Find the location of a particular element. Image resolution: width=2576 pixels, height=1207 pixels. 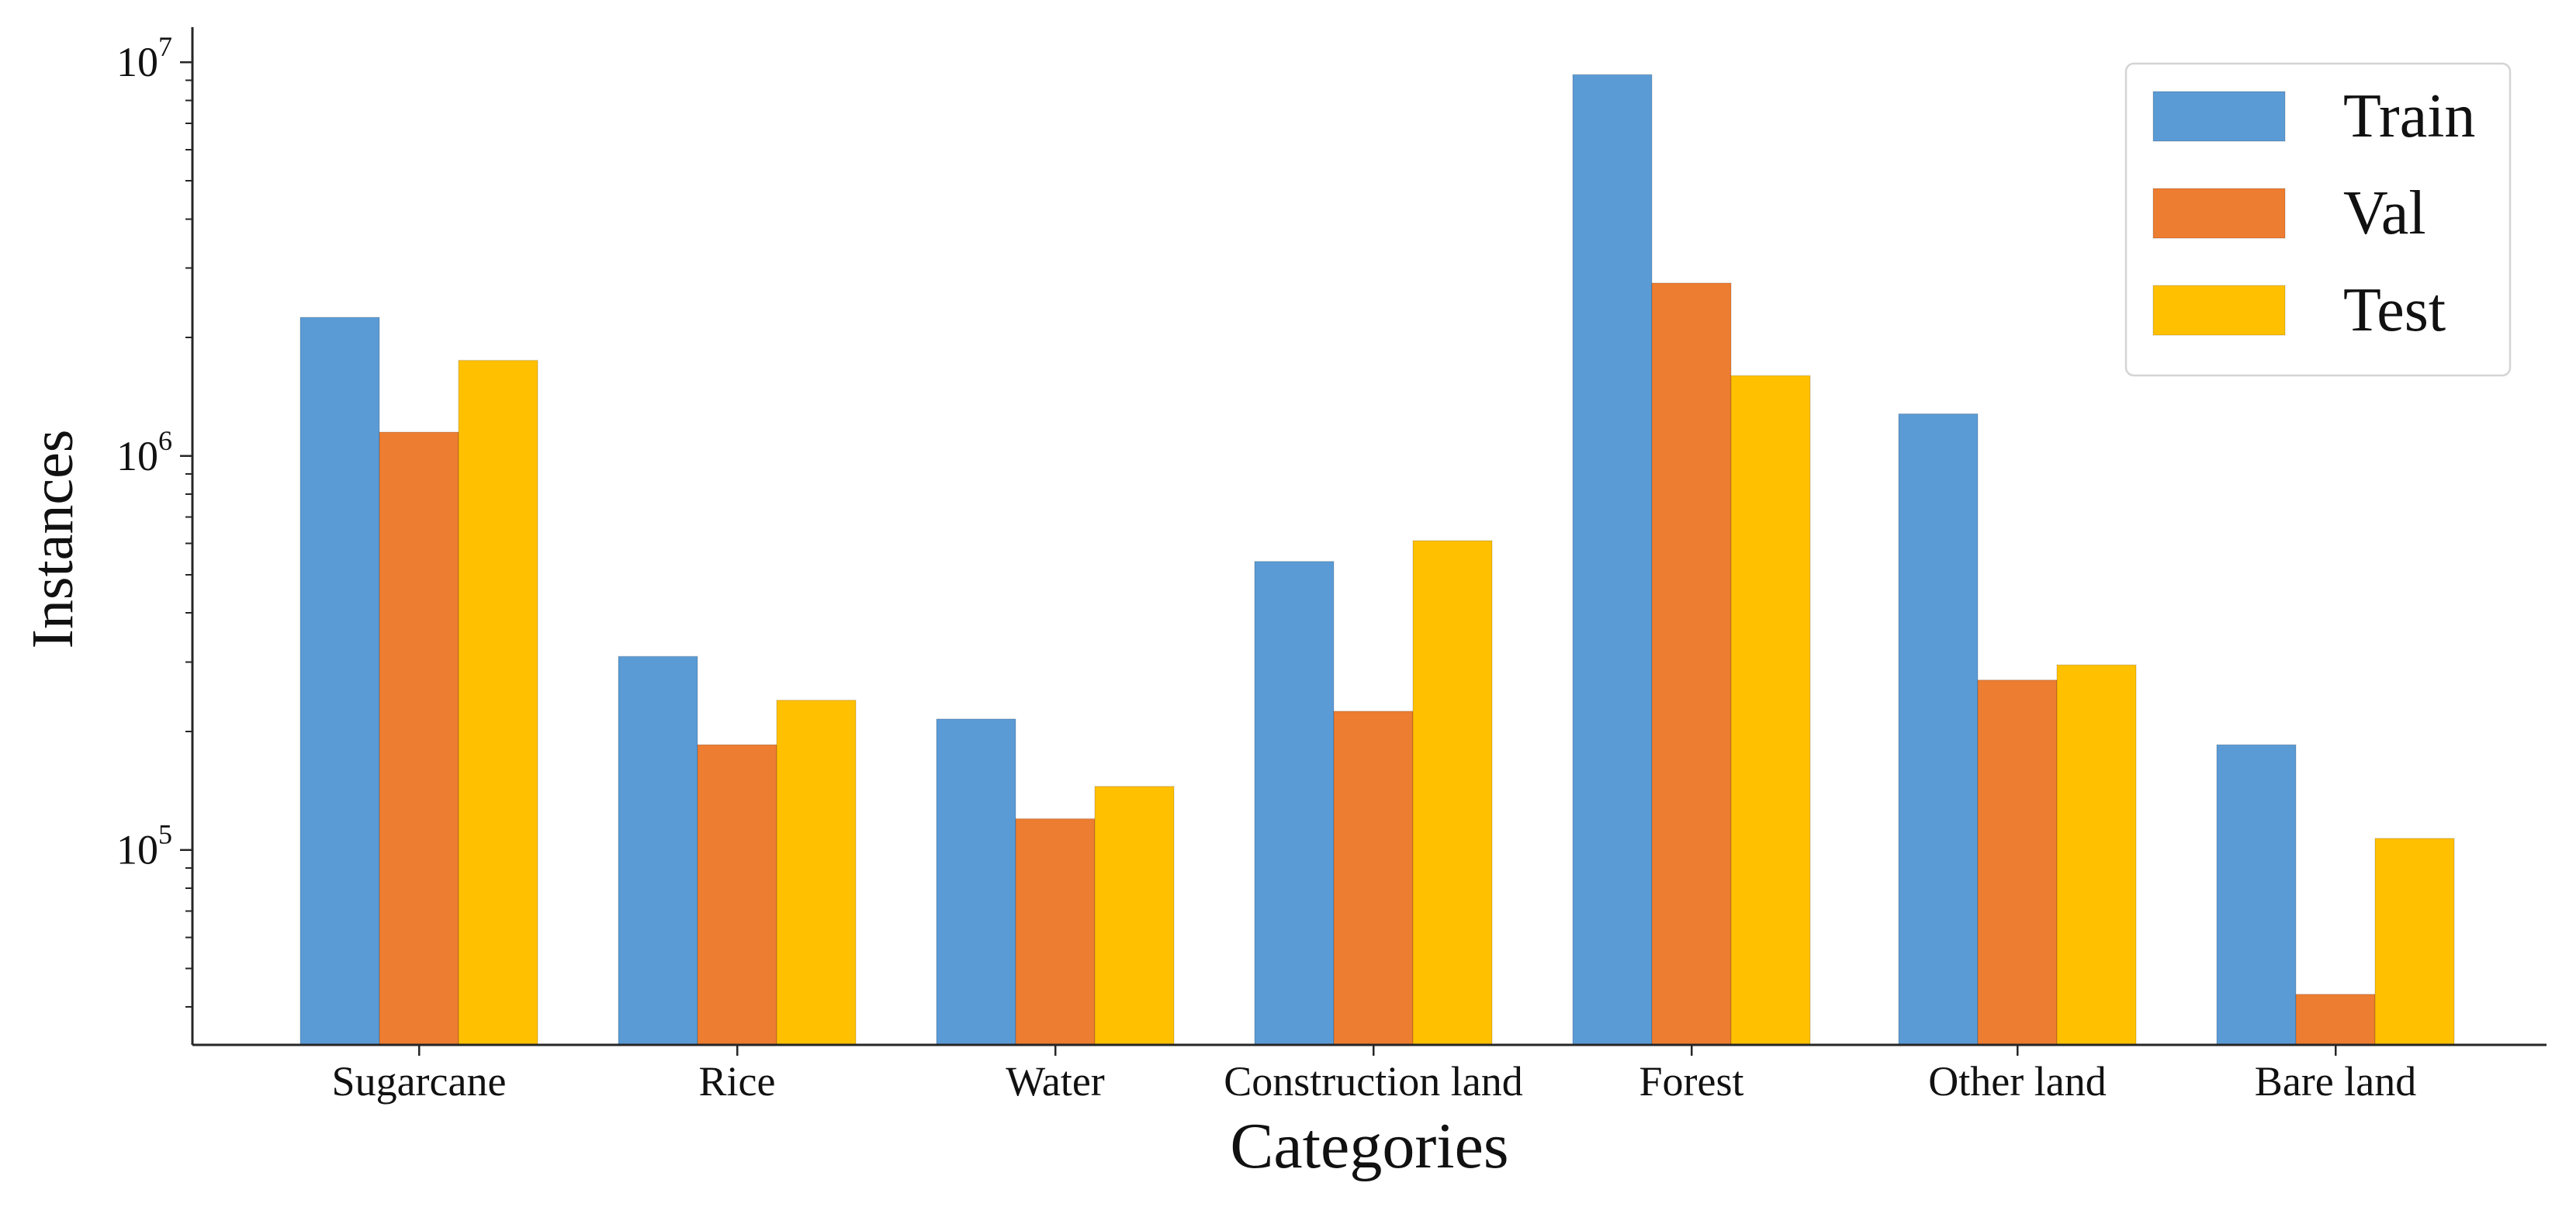

y-tick-label: 10⁵ is located at coordinates (144, 846).